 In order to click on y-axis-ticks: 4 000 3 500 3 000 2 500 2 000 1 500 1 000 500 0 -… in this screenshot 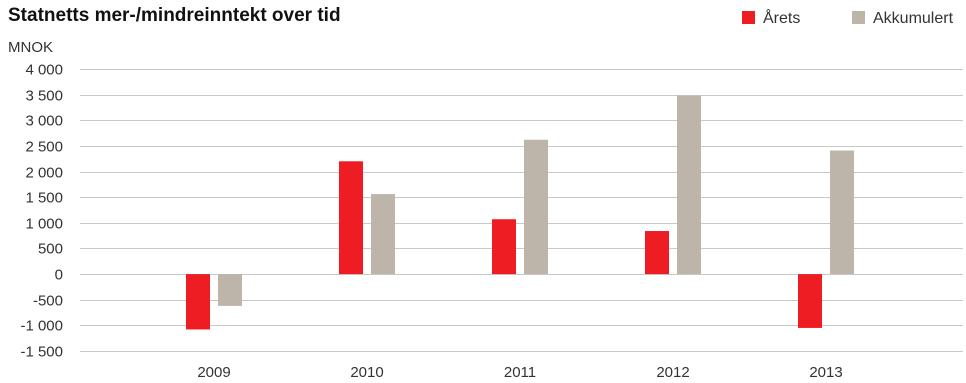, I will do `click(41, 211)`.